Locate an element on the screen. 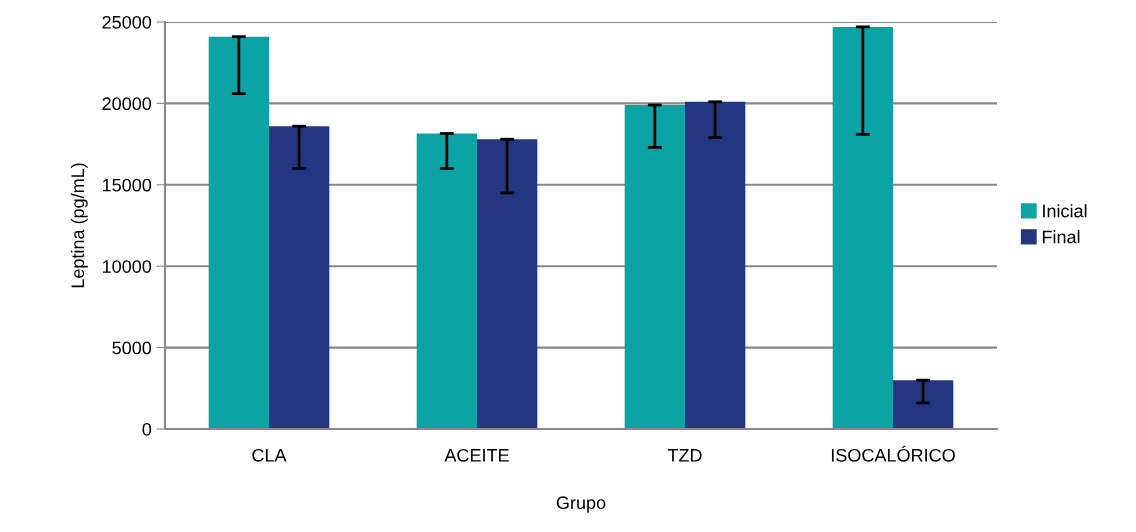 The height and width of the screenshot is (532, 1136). y-tick-label: 0 is located at coordinates (147, 429).